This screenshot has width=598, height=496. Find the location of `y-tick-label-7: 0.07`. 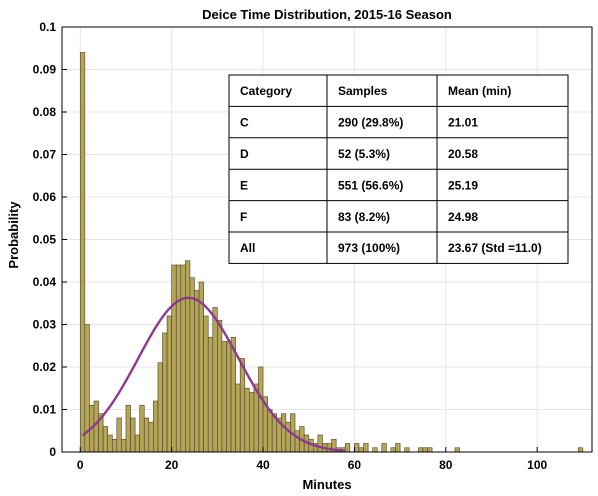

y-tick-label-7: 0.07 is located at coordinates (45, 155).